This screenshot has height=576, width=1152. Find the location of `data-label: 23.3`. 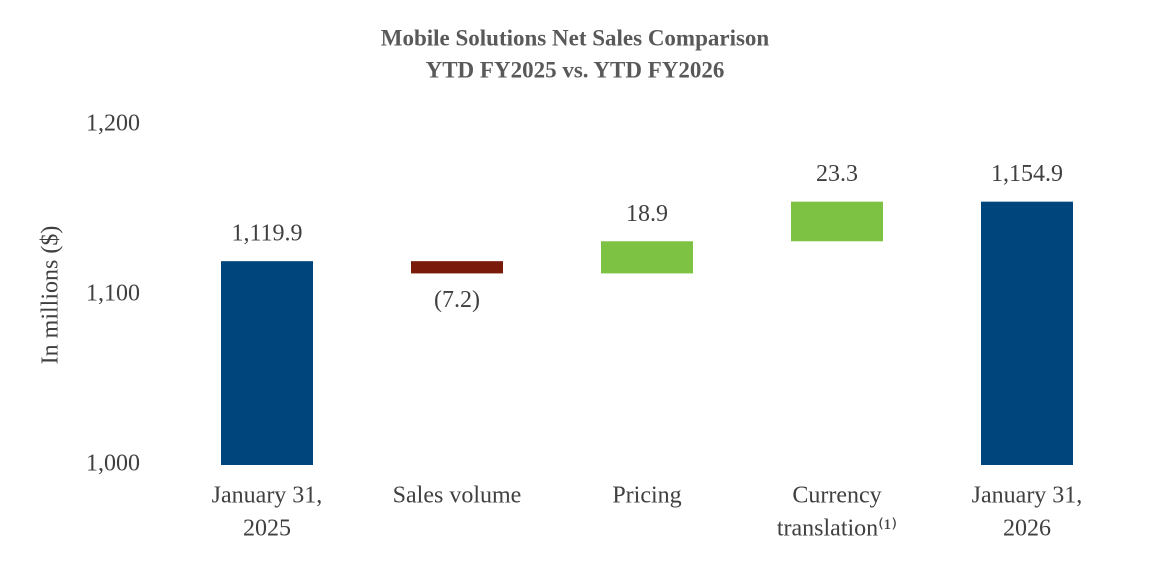

data-label: 23.3 is located at coordinates (837, 174).